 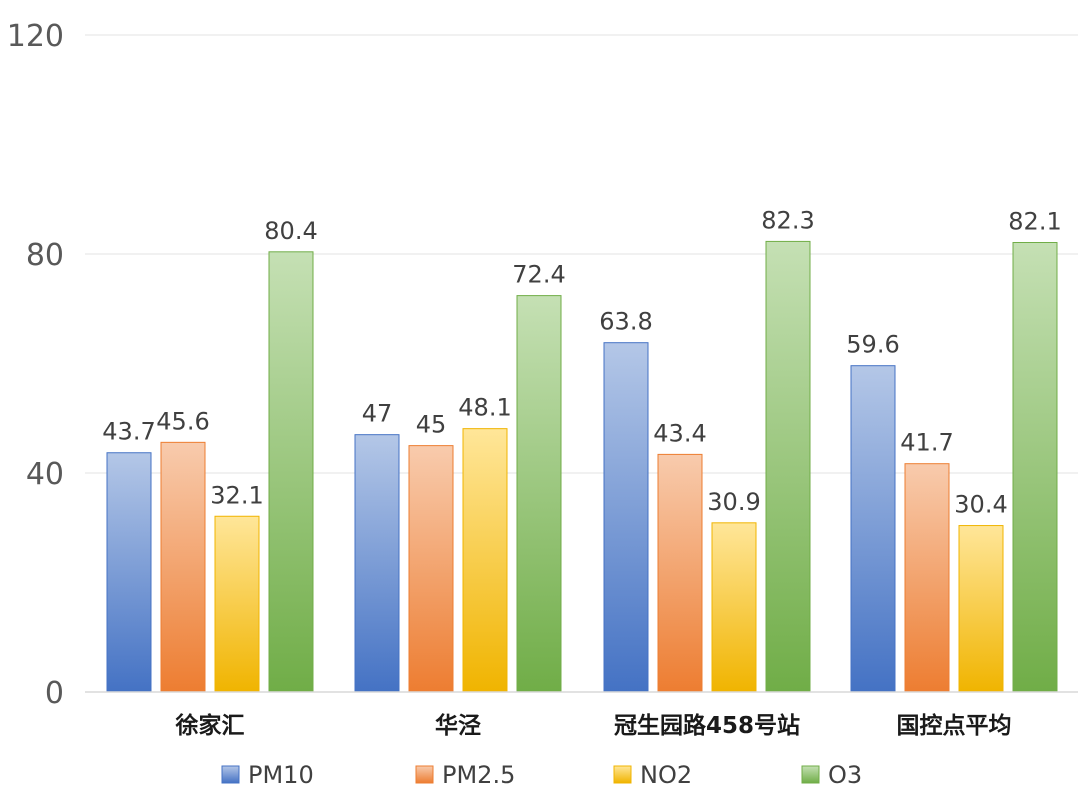 What do you see at coordinates (290, 231) in the screenshot?
I see `data-label: 80.4` at bounding box center [290, 231].